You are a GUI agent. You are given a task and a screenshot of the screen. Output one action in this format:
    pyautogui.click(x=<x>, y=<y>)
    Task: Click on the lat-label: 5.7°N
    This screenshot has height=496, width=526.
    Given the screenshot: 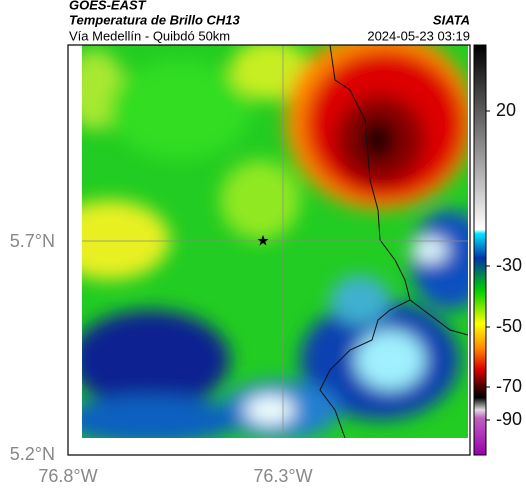 What is the action you would take?
    pyautogui.click(x=32, y=241)
    